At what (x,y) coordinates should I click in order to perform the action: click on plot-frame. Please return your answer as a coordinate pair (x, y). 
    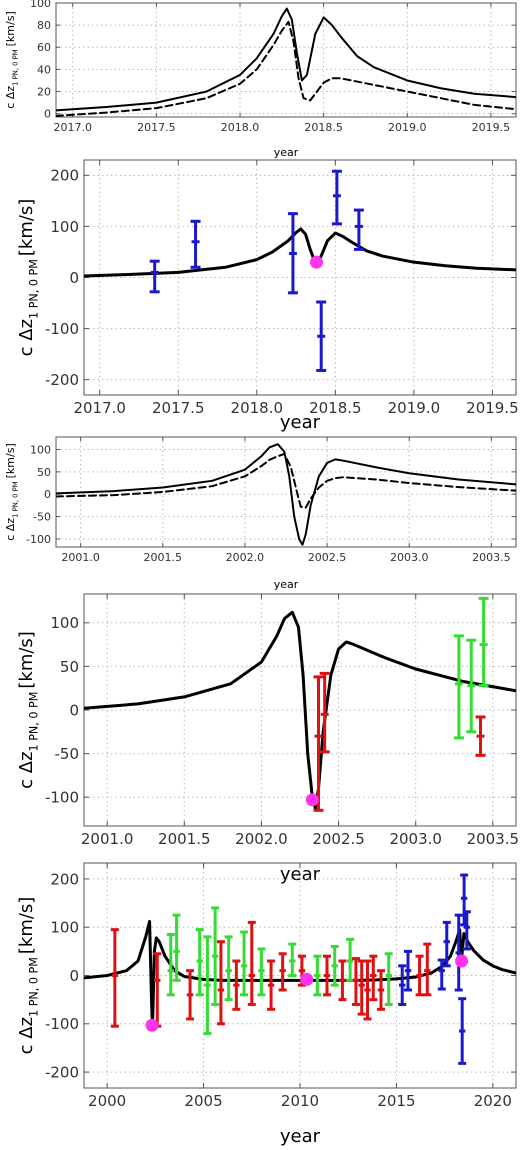
    Looking at the image, I should click on (286, 60).